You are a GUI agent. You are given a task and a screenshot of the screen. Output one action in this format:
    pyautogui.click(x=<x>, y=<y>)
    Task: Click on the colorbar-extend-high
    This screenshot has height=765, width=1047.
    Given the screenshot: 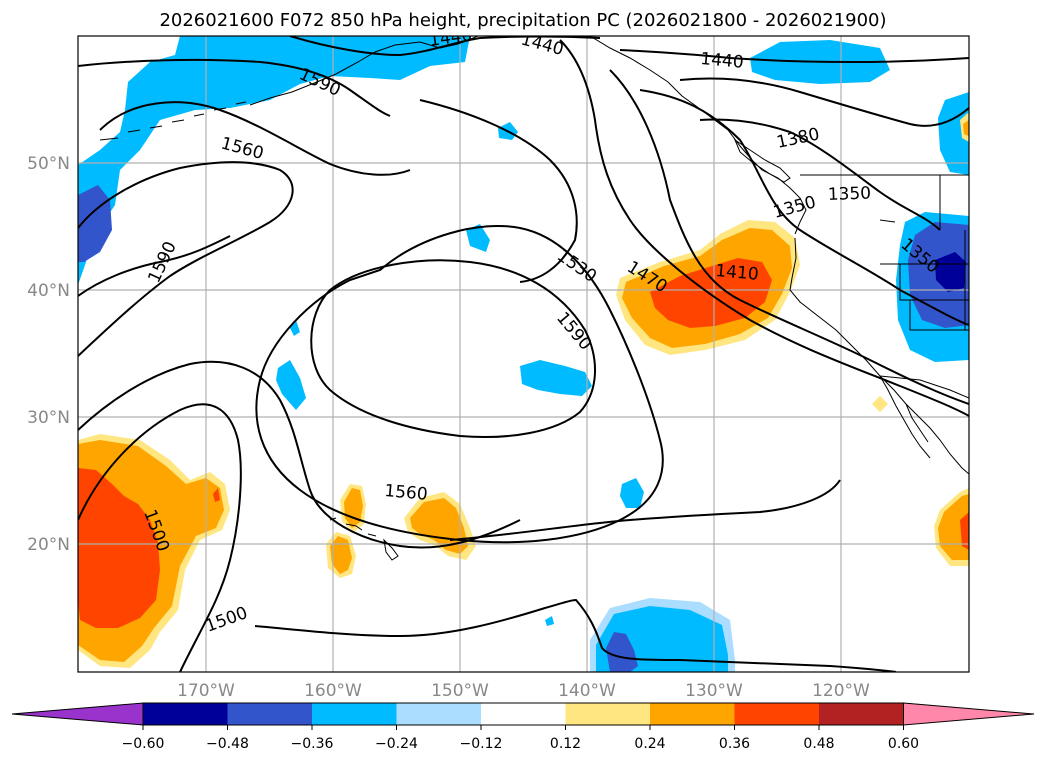 What is the action you would take?
    pyautogui.click(x=969, y=714)
    